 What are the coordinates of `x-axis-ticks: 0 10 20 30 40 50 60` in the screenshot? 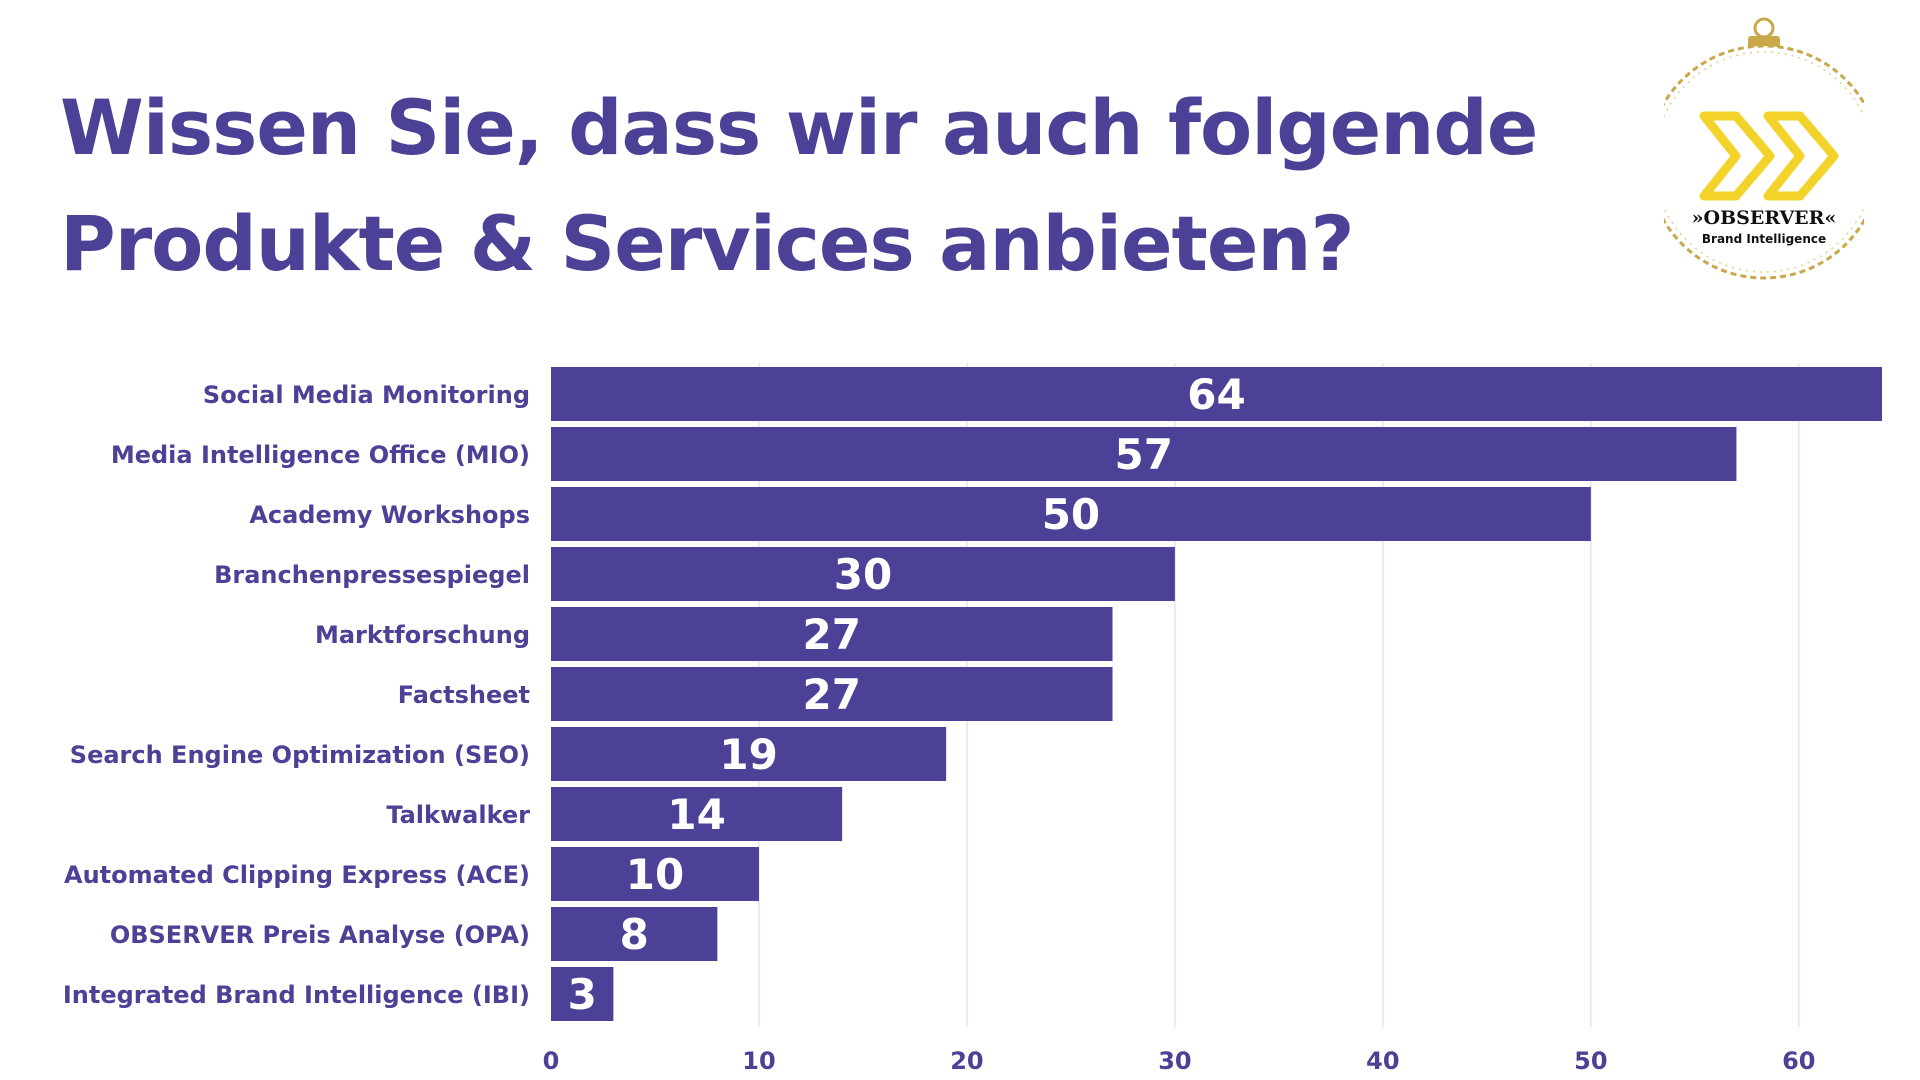 It's located at (1179, 1061).